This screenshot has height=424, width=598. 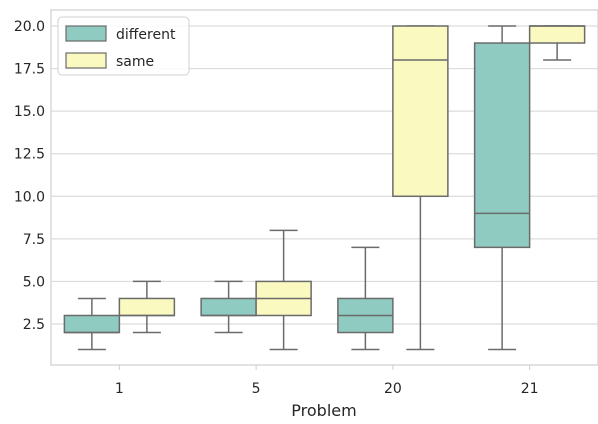 I want to click on x-tick-label: 20, so click(x=393, y=389).